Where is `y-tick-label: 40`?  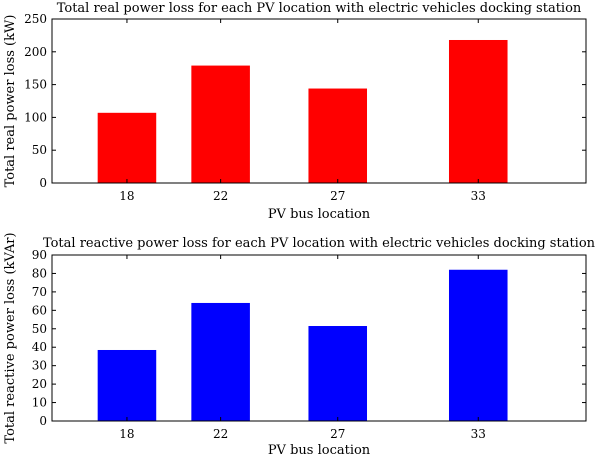 y-tick-label: 40 is located at coordinates (39, 347).